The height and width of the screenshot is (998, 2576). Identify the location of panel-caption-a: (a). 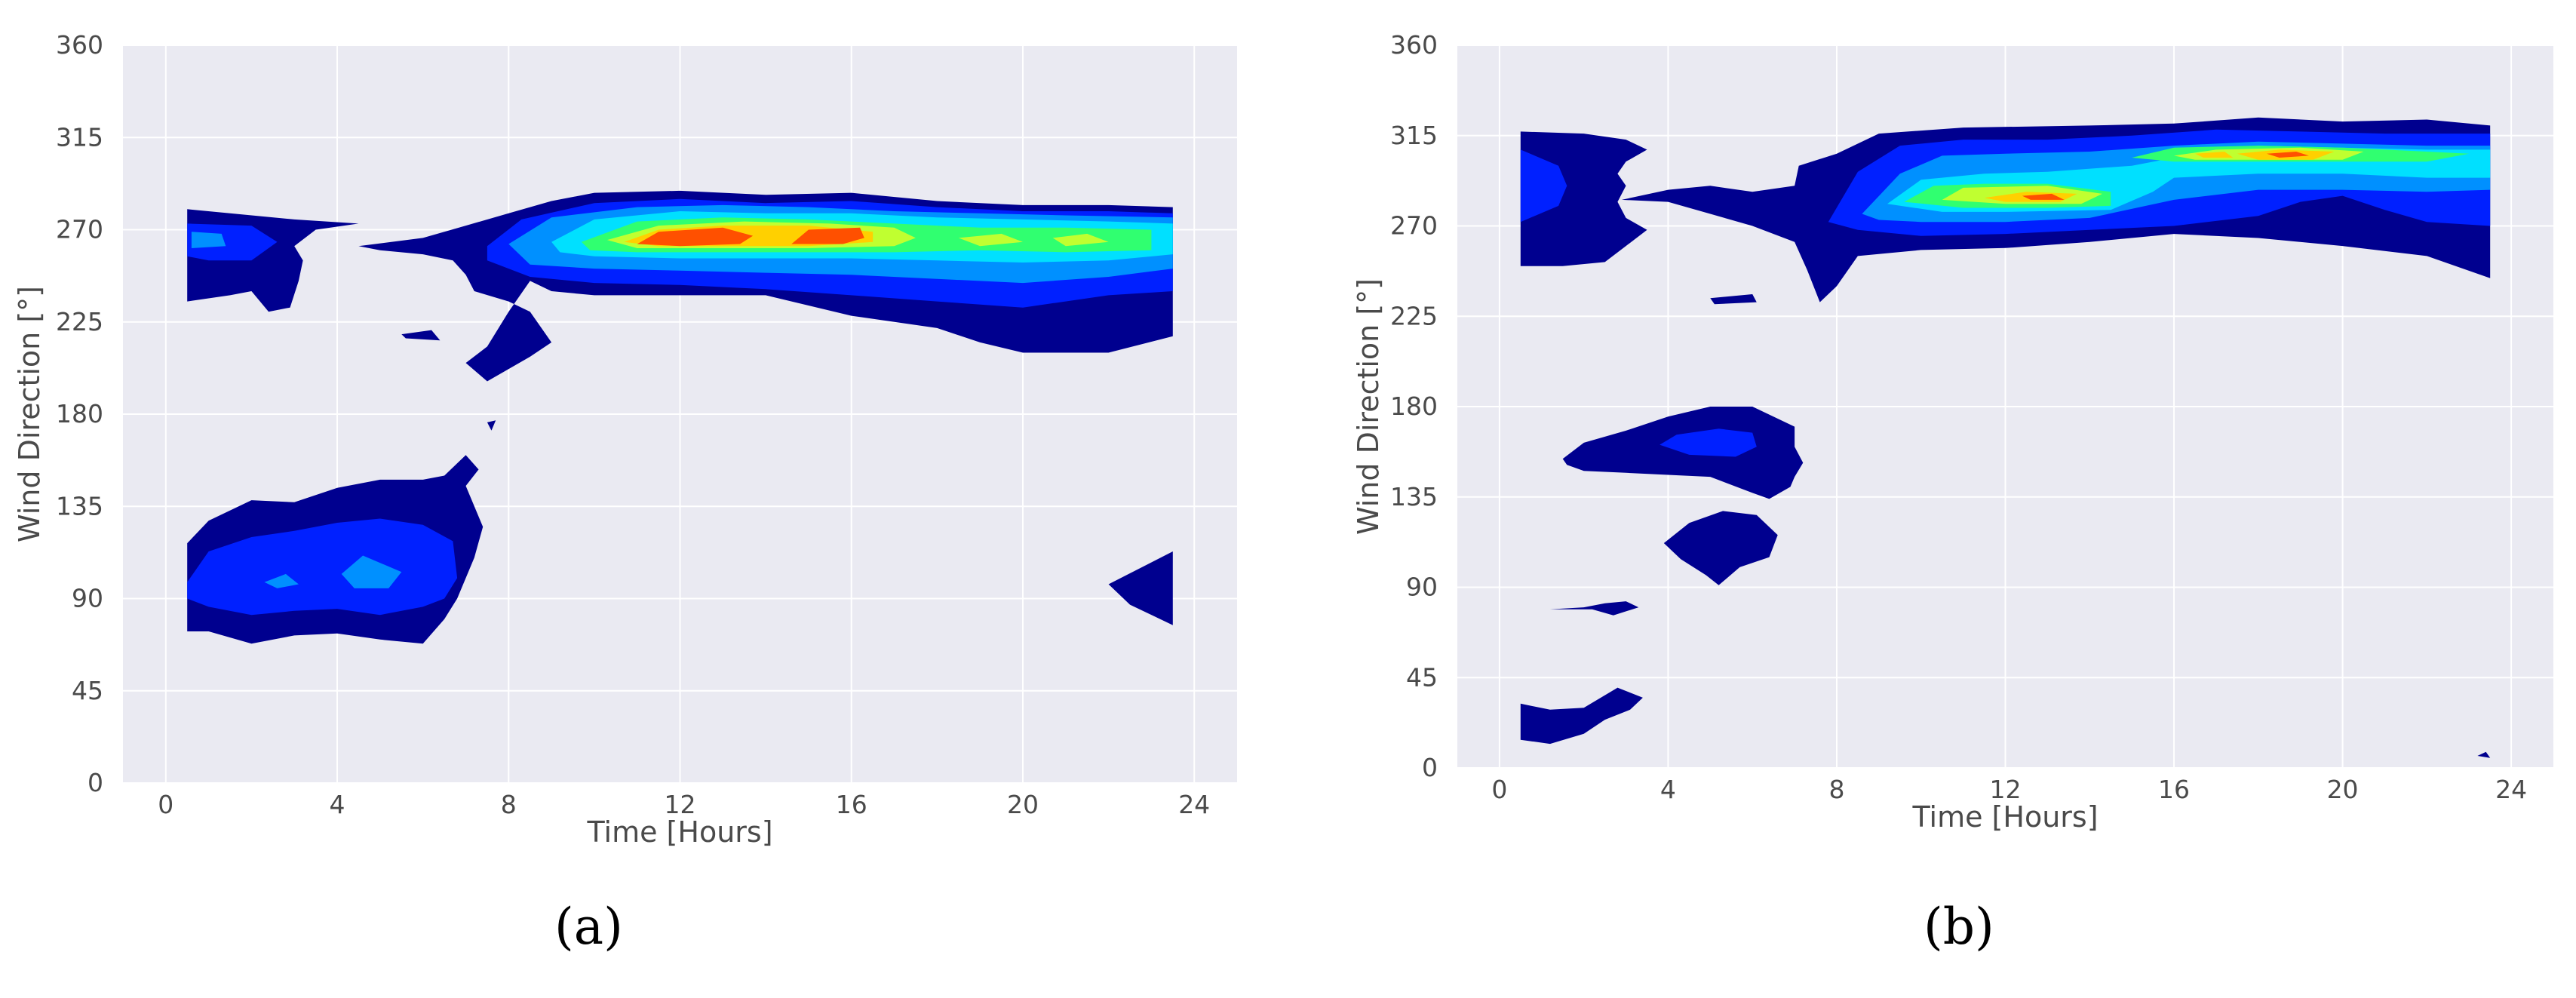
(588, 927).